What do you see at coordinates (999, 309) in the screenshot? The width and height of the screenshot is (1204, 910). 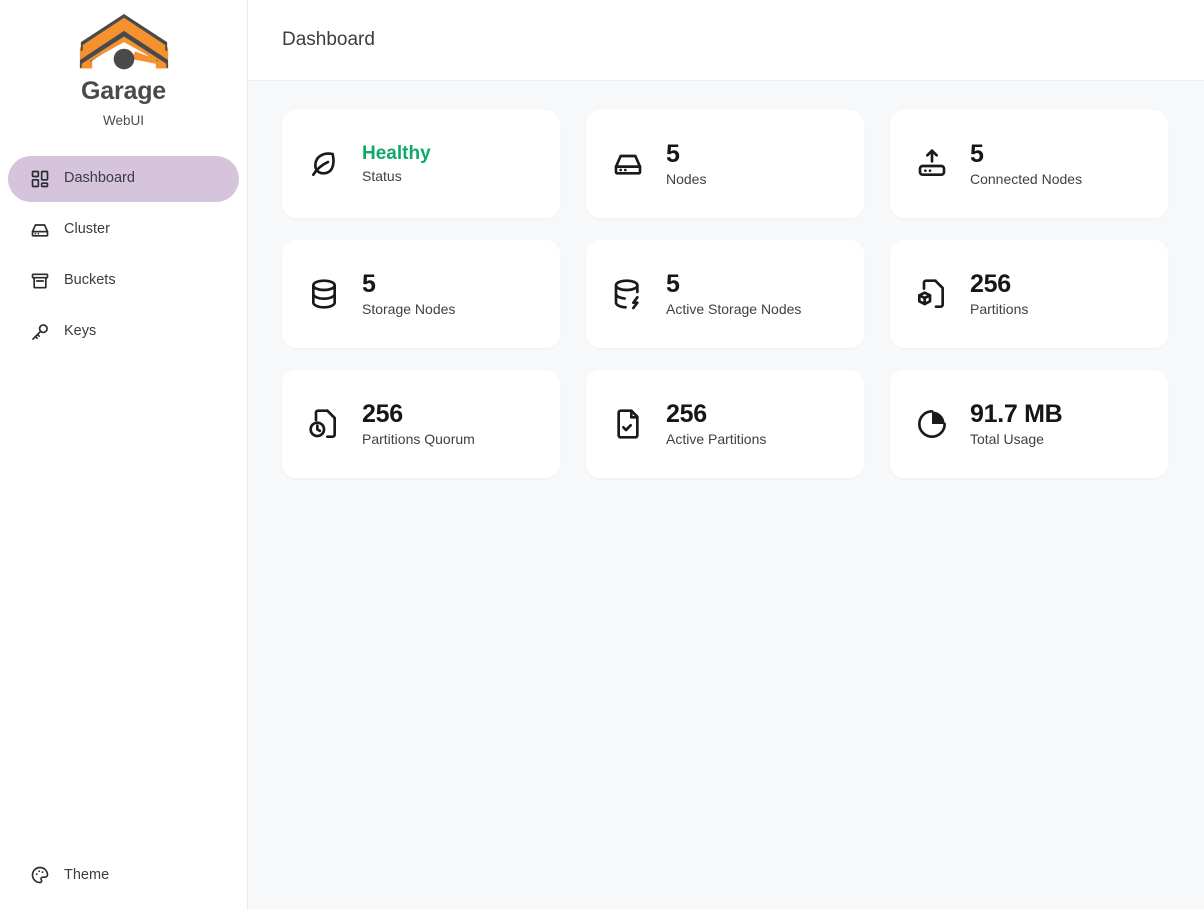 I see `stat-card-label: Partitions` at bounding box center [999, 309].